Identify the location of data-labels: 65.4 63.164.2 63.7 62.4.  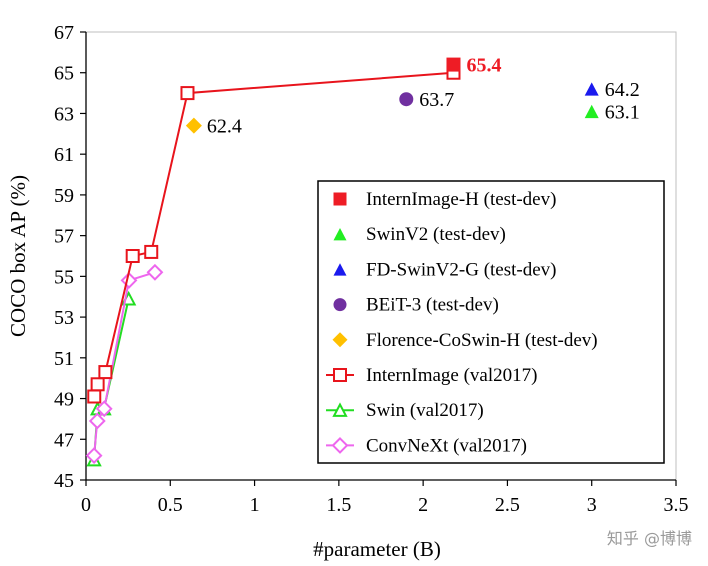
(423, 96).